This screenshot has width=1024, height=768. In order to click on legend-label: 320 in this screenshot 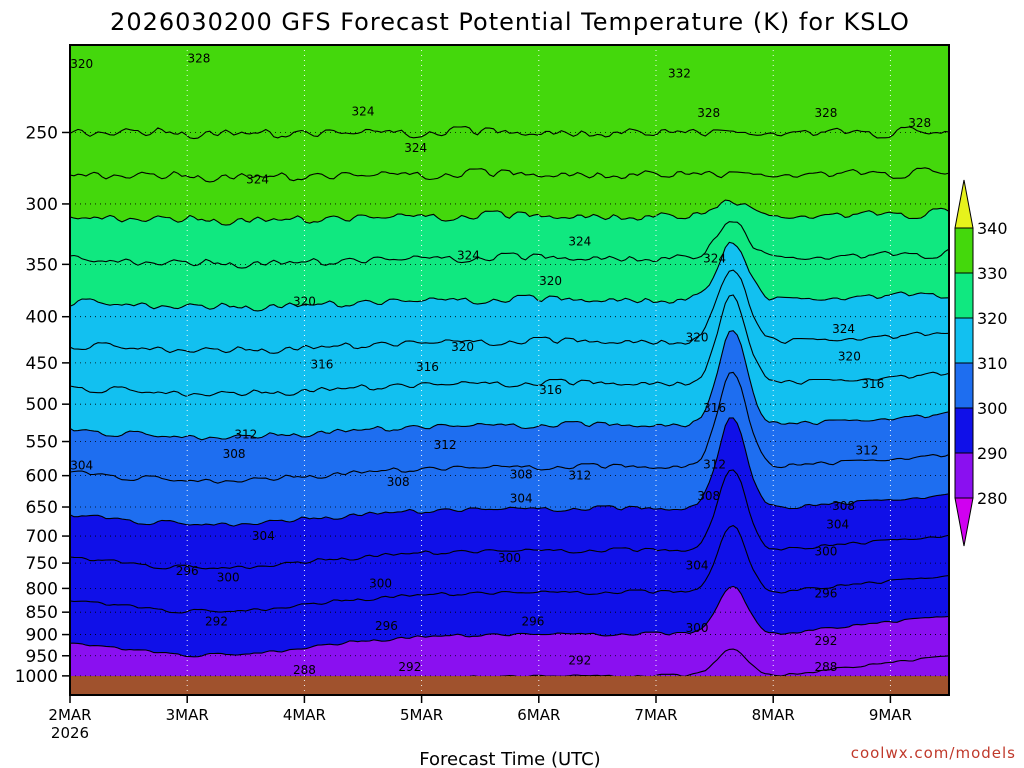, I will do `click(992, 318)`.